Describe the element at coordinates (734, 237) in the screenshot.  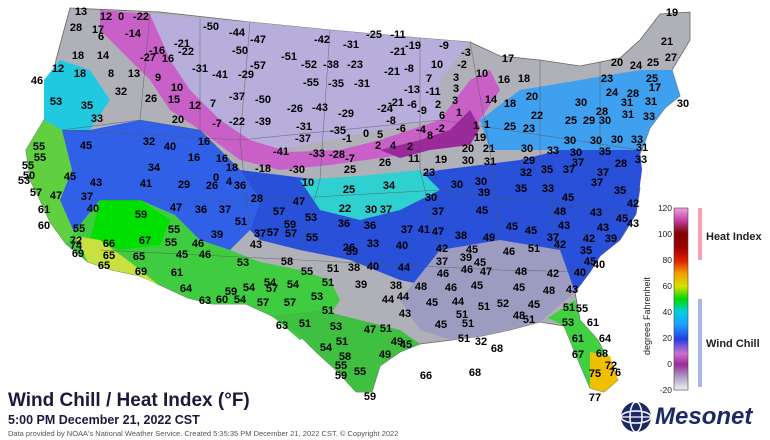
I see `heat-index-label: Heat Index` at that location.